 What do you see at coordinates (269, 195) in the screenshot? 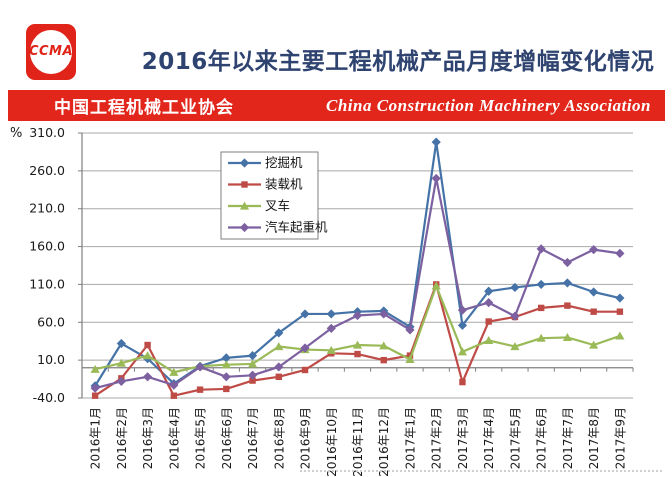
I see `legend-box` at bounding box center [269, 195].